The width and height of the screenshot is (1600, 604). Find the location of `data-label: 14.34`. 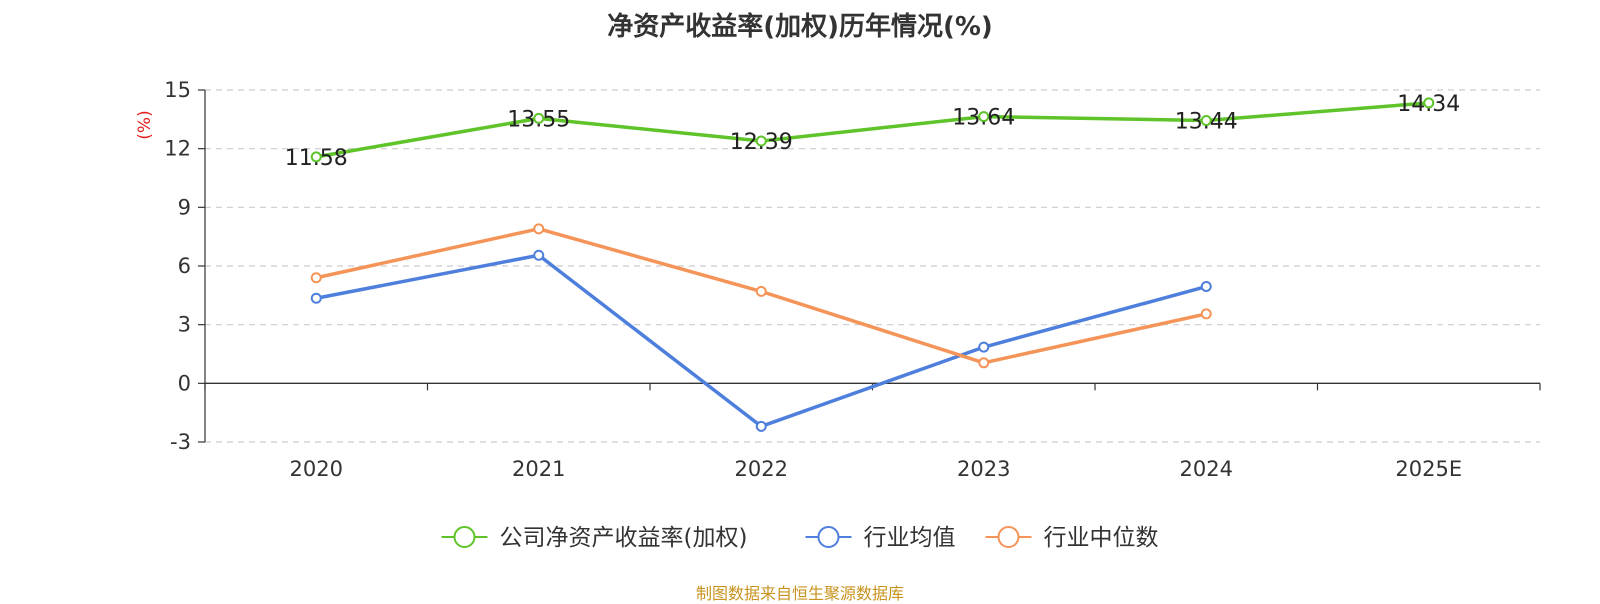

data-label: 14.34 is located at coordinates (1428, 104).